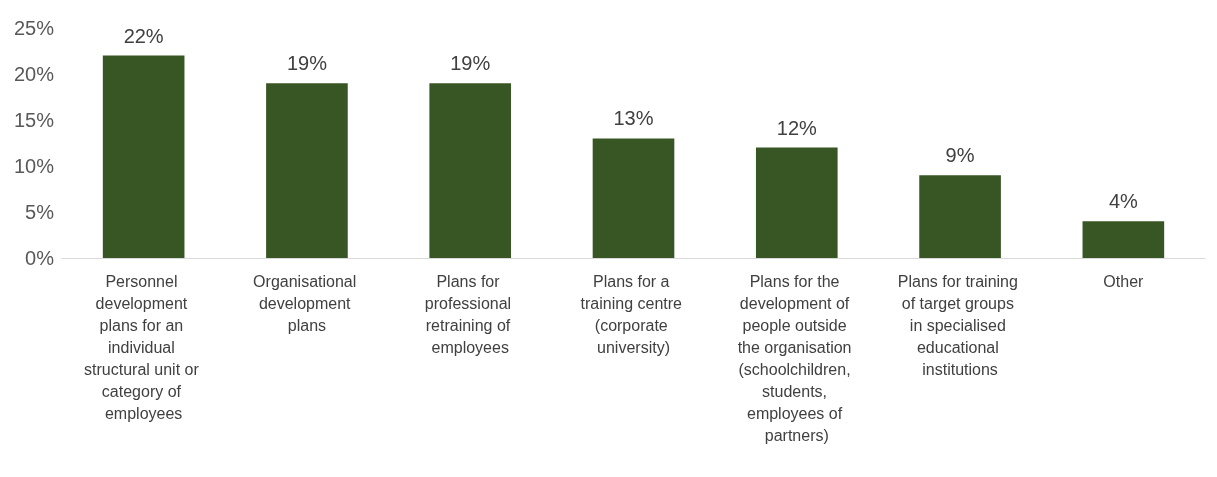 The height and width of the screenshot is (477, 1217). I want to click on x-tick-label: Plans for a training centre (corporate university), so click(633, 314).